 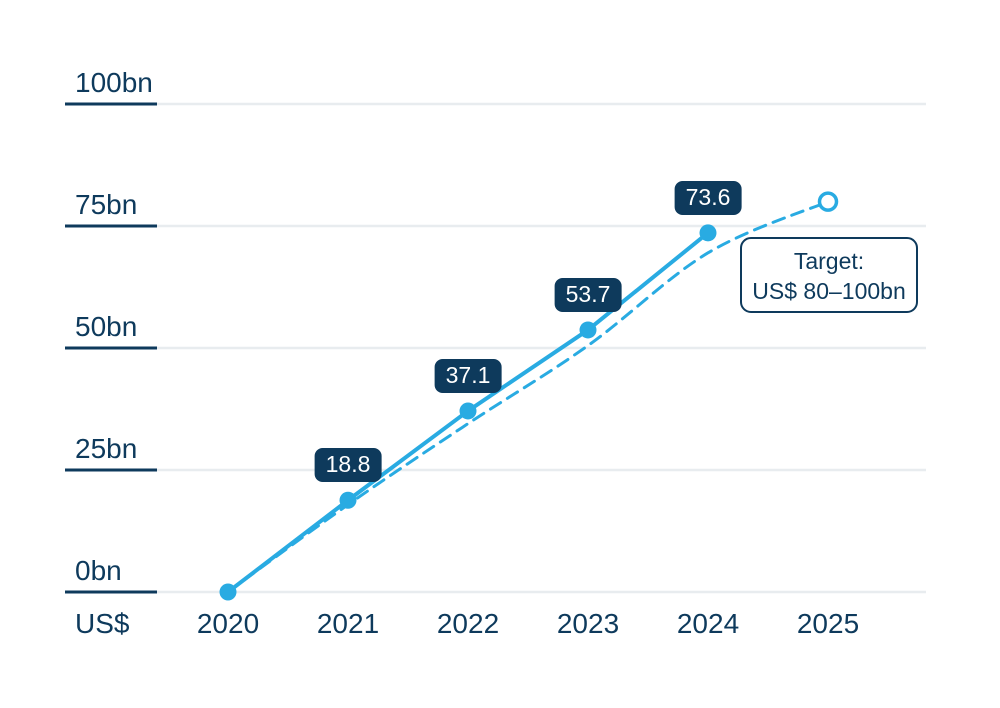 What do you see at coordinates (829, 275) in the screenshot?
I see `target-annotation-box: Target: US$ 80–100bn` at bounding box center [829, 275].